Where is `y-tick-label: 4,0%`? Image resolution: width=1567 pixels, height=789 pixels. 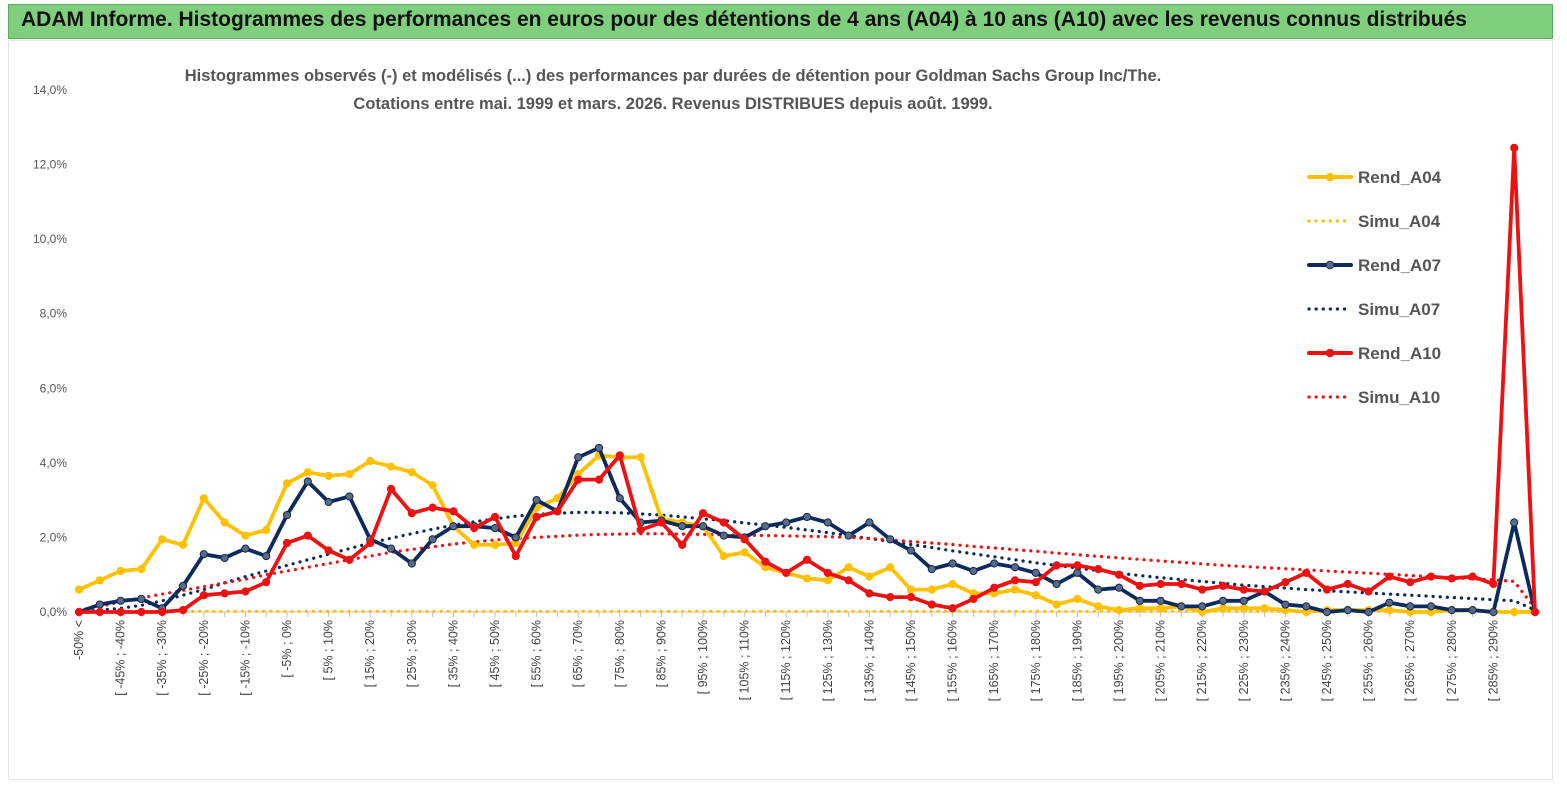
y-tick-label: 4,0% is located at coordinates (54, 463).